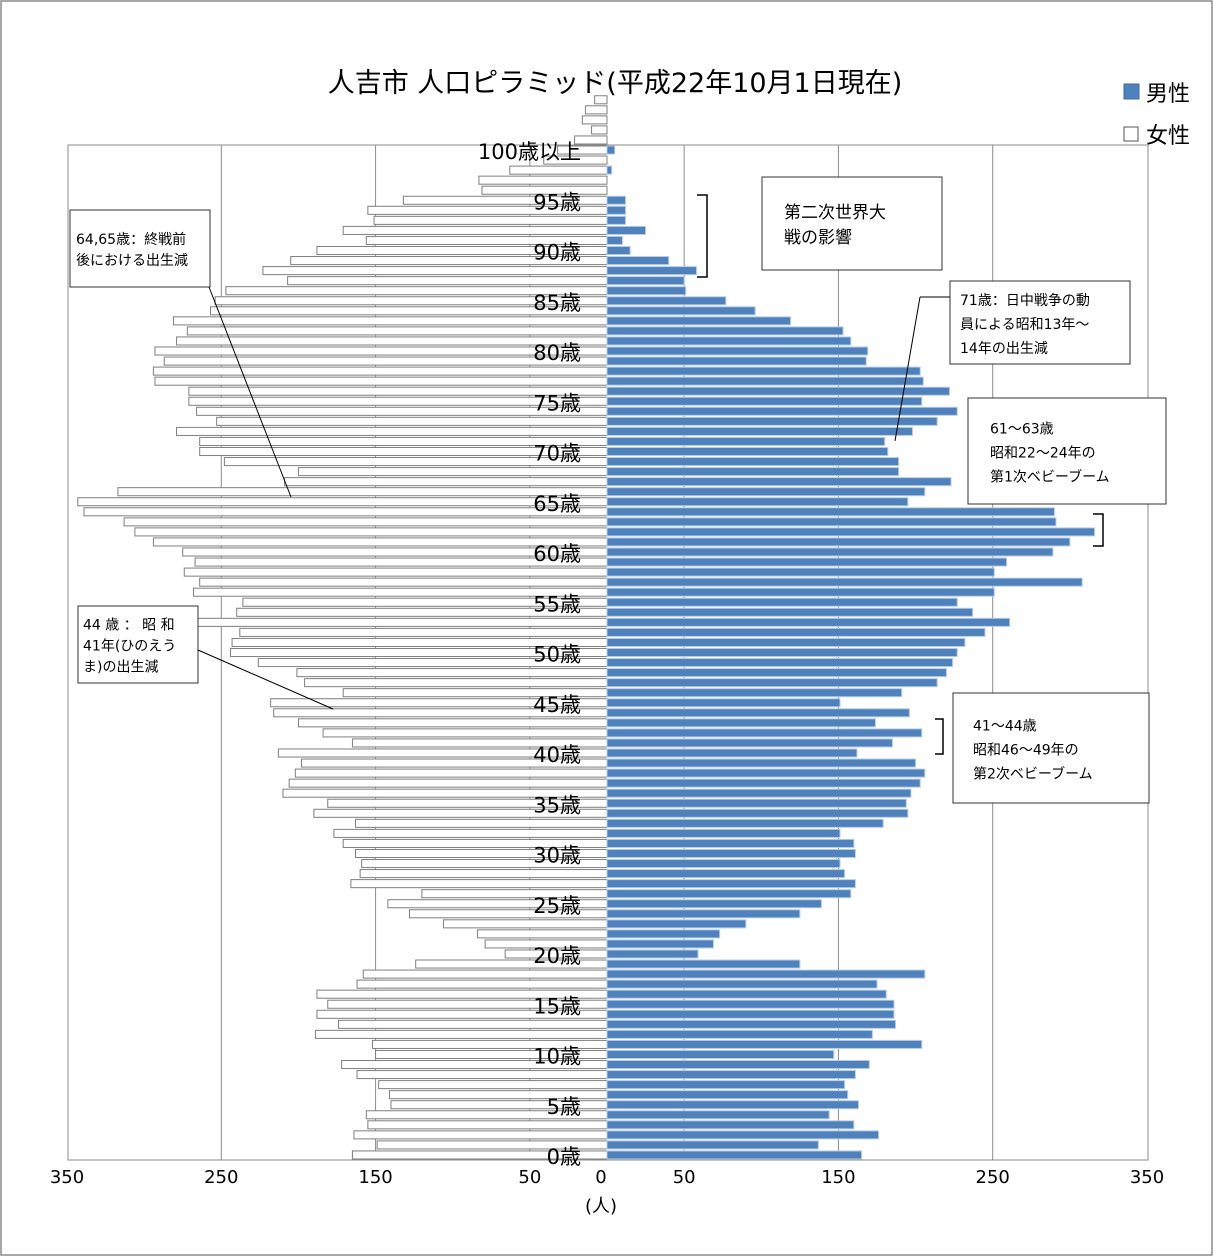 Image resolution: width=1213 pixels, height=1256 pixels. What do you see at coordinates (564, 1107) in the screenshot?
I see `age-label: 5歳` at bounding box center [564, 1107].